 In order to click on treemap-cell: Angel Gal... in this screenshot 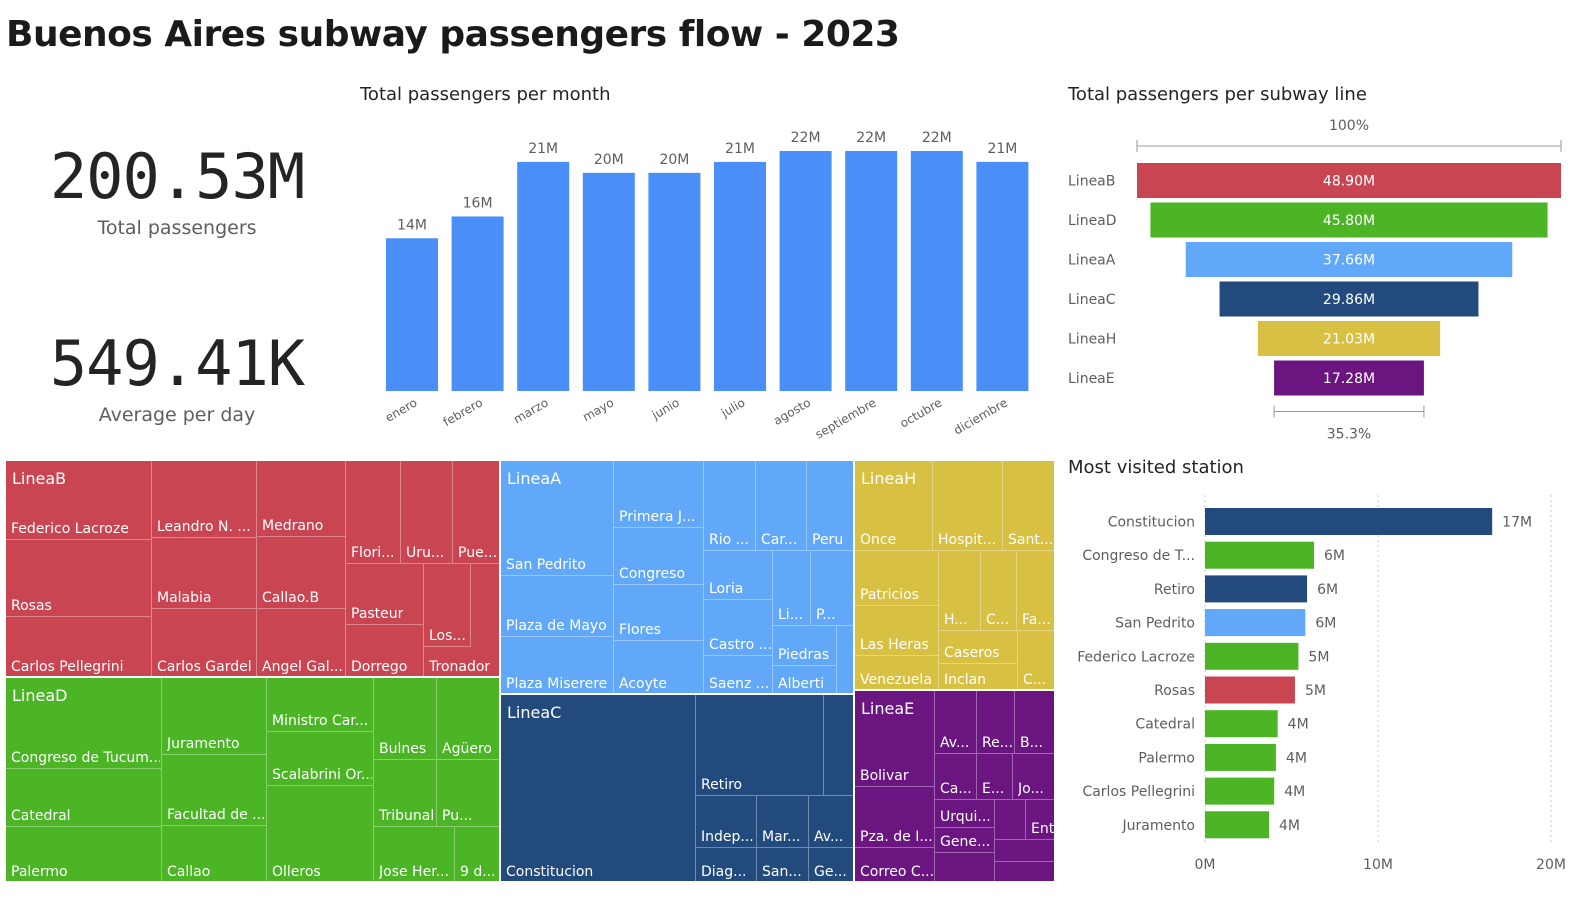, I will do `click(301, 643)`.